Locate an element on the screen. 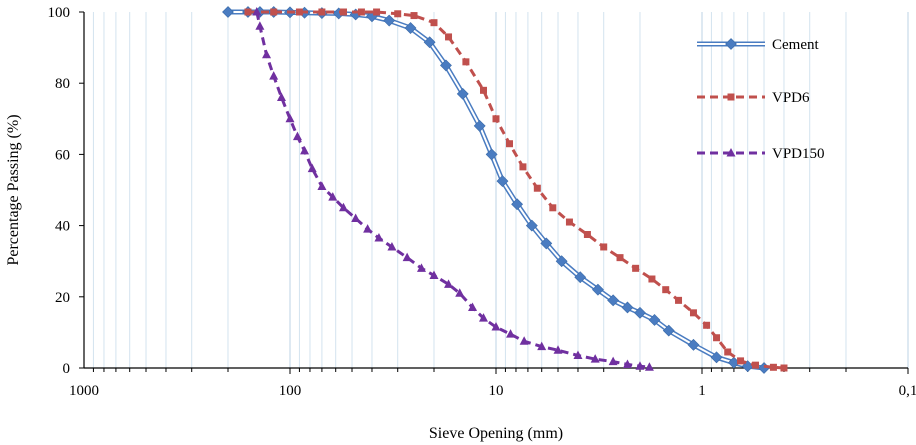  legend-label-vpd150: VPD150 is located at coordinates (798, 154).